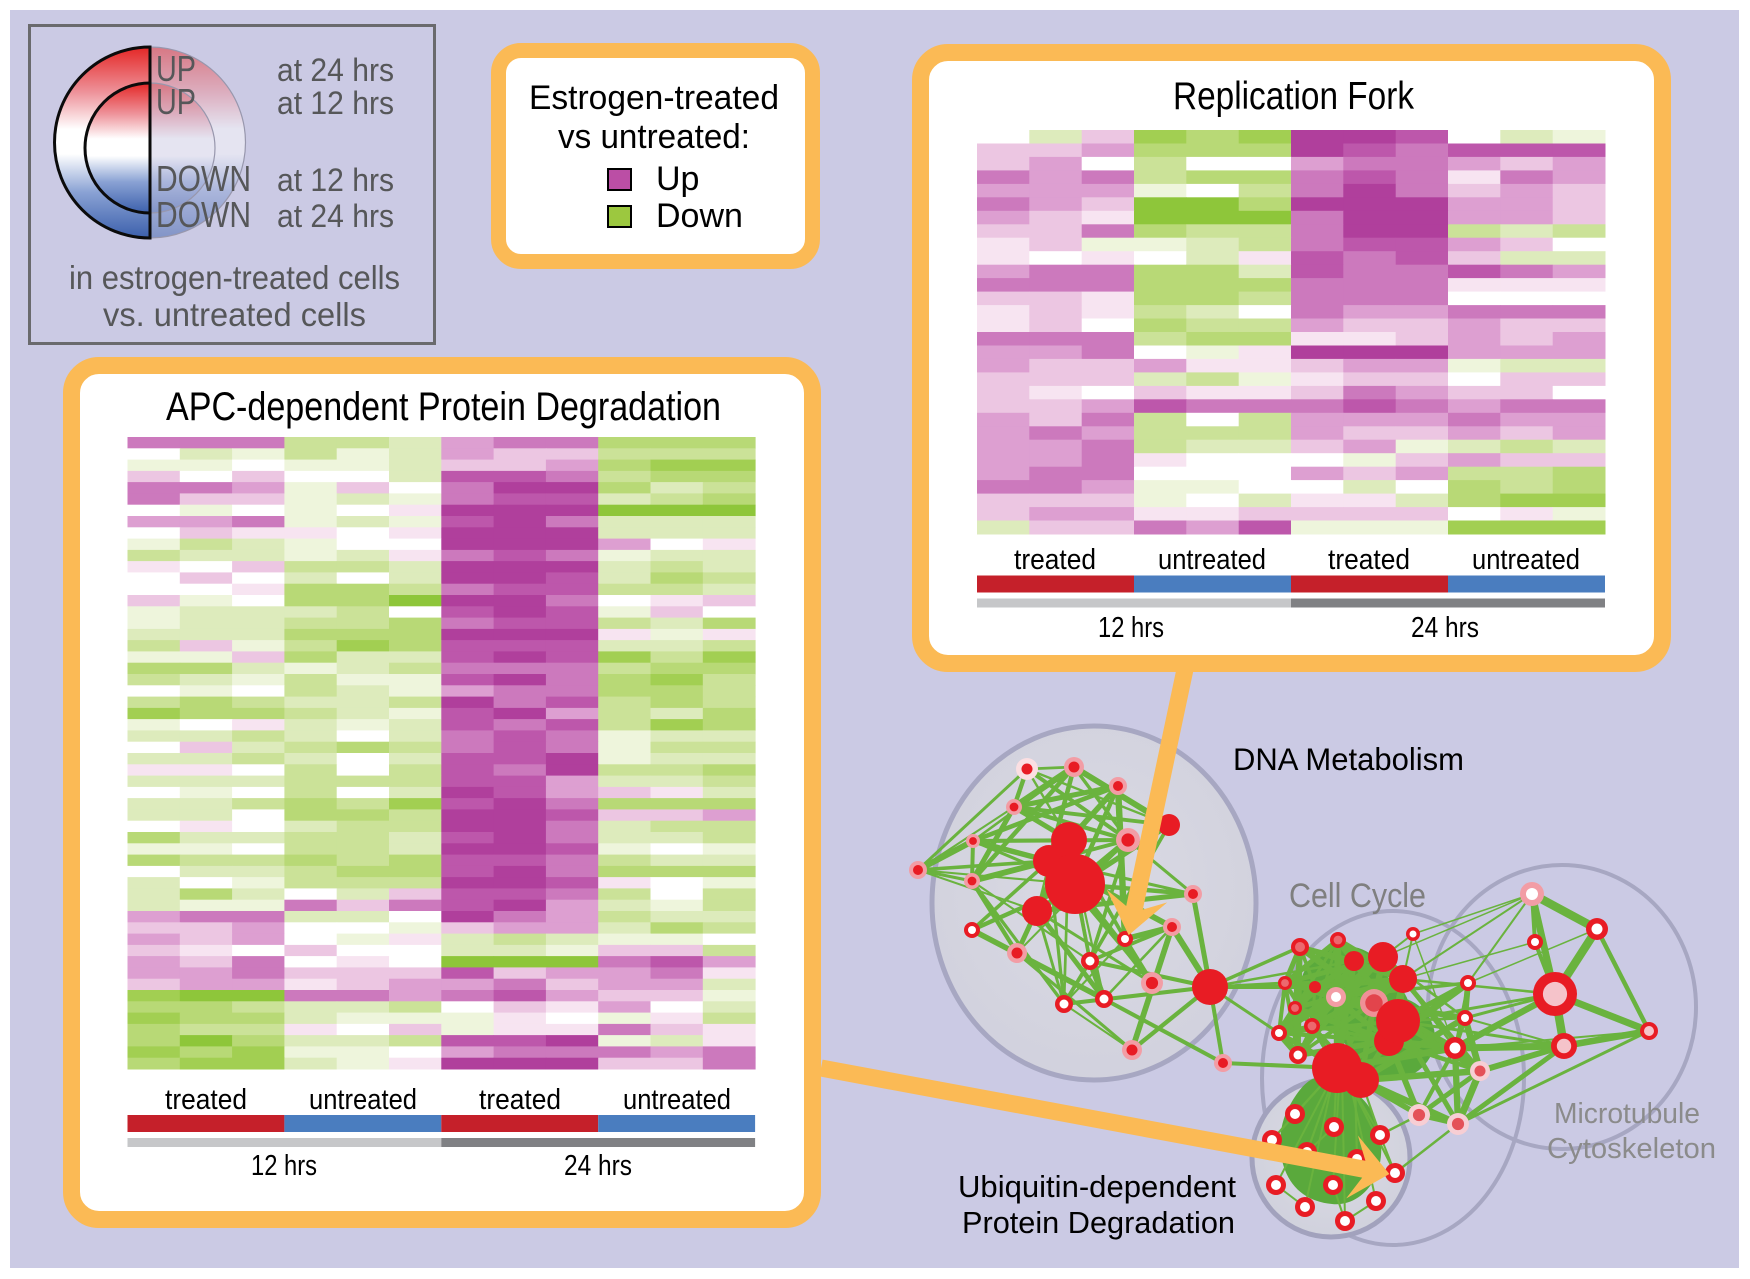 Image resolution: width=1750 pixels, height=1279 pixels. Describe the element at coordinates (1097, 1186) in the screenshot. I see `svg-text: Ubiquitin-dependent` at that location.